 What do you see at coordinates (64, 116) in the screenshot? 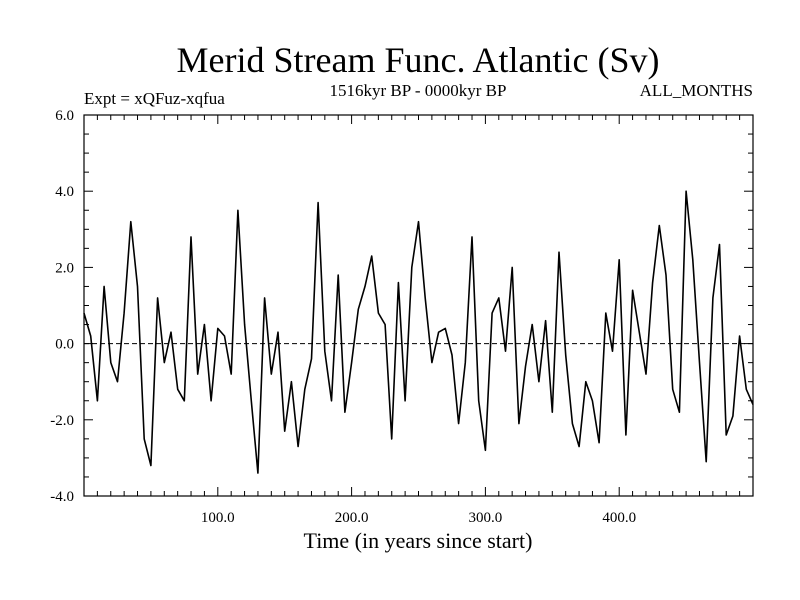
I see `y-tick-label: 6.0` at bounding box center [64, 116].